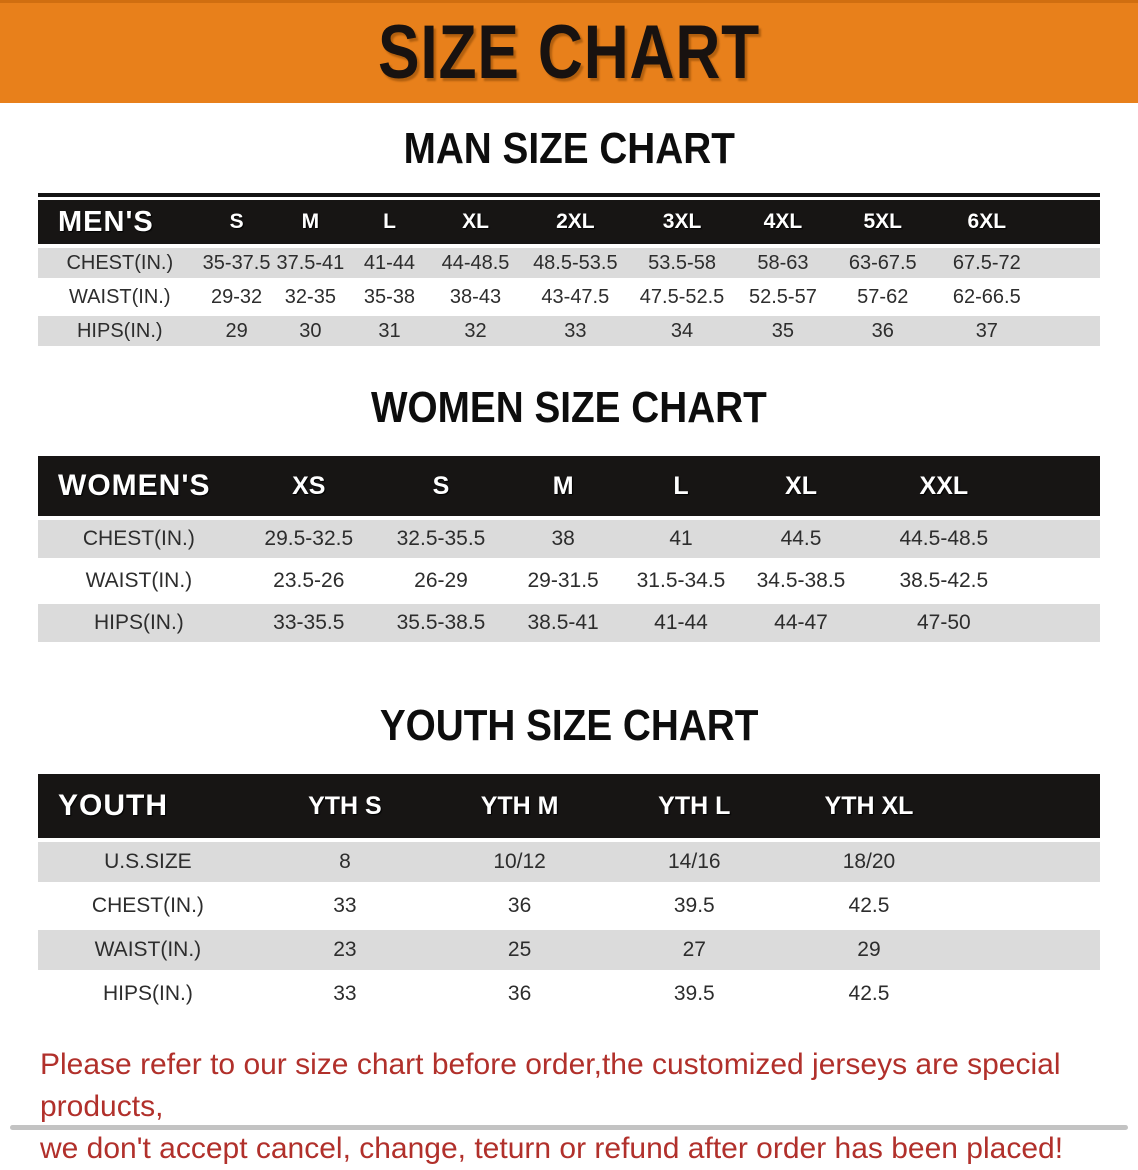 Image resolution: width=1138 pixels, height=1170 pixels. What do you see at coordinates (344, 863) in the screenshot?
I see `youth-ussize-value: 8` at bounding box center [344, 863].